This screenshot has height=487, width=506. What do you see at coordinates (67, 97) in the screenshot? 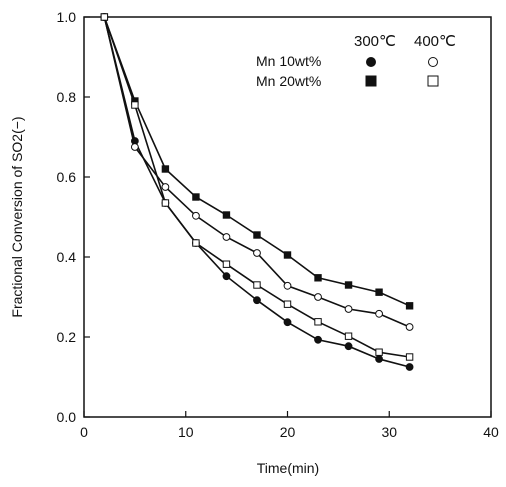
I see `y-tick-label: 0.8` at bounding box center [67, 97].